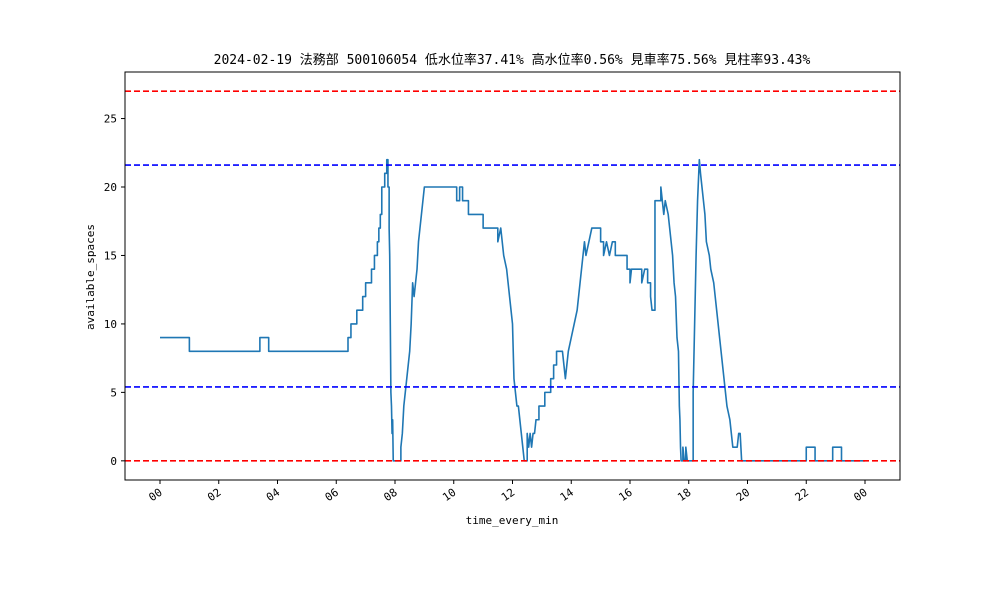 The width and height of the screenshot is (1000, 600). Describe the element at coordinates (508, 495) in the screenshot. I see `x-tick-label-6: 12` at that location.